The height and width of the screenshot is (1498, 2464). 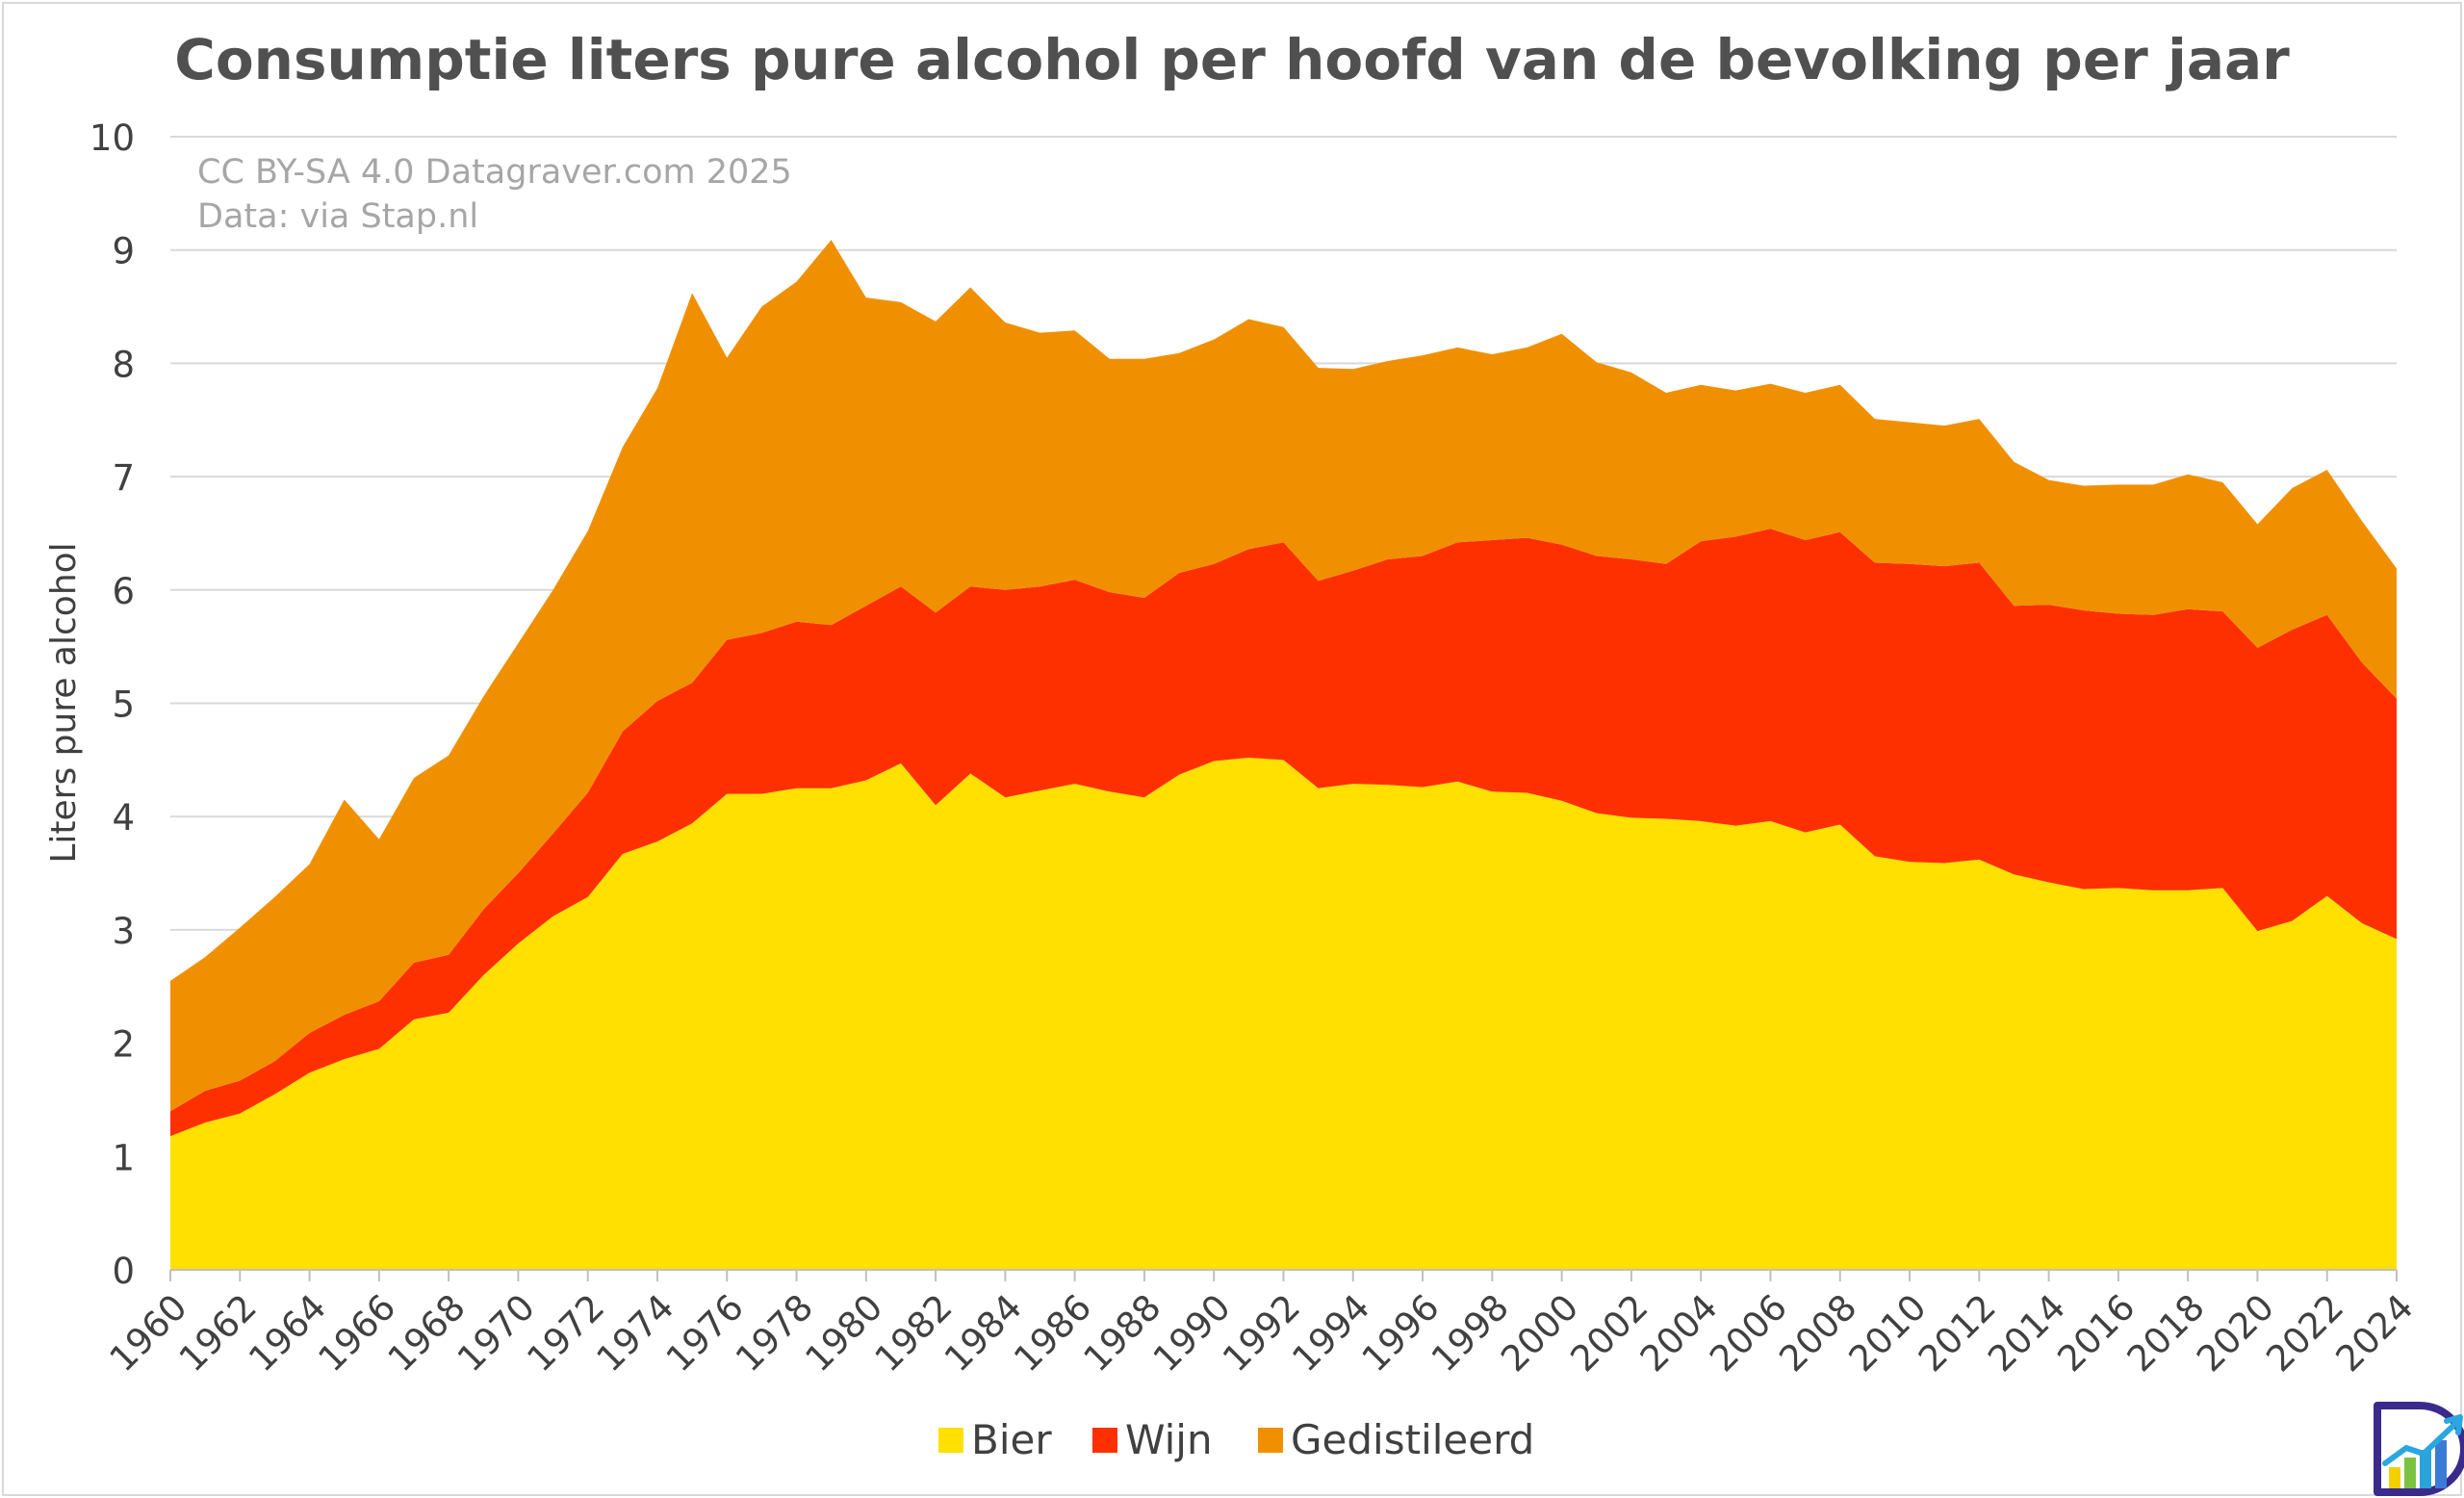 I want to click on legend-item-wijn: Wijn, so click(x=1152, y=1440).